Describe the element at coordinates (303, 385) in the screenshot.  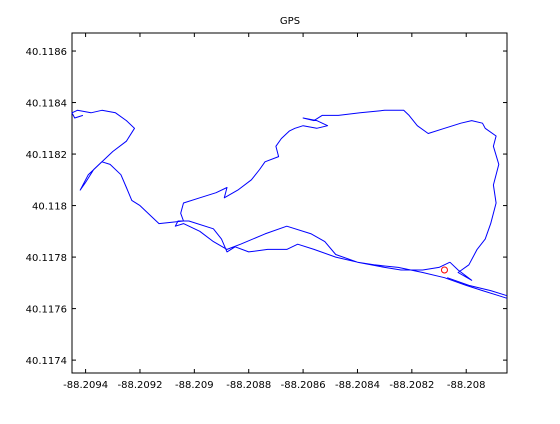
I see `x-tick-label: -88.2086` at that location.